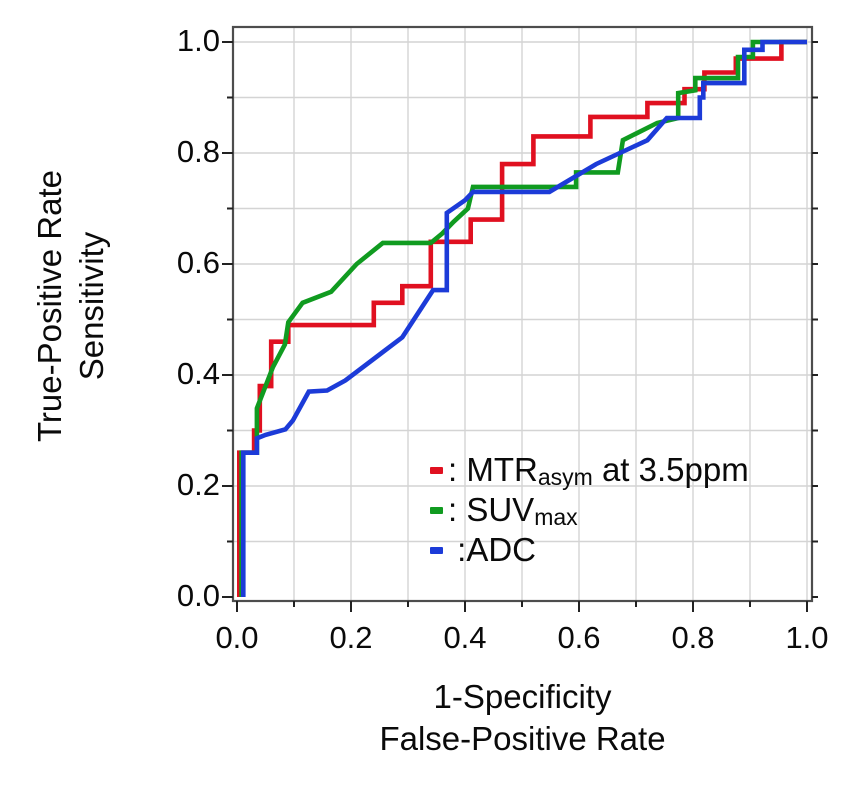  I want to click on x-axis-title-line2: False-Positive Rate, so click(522, 738).